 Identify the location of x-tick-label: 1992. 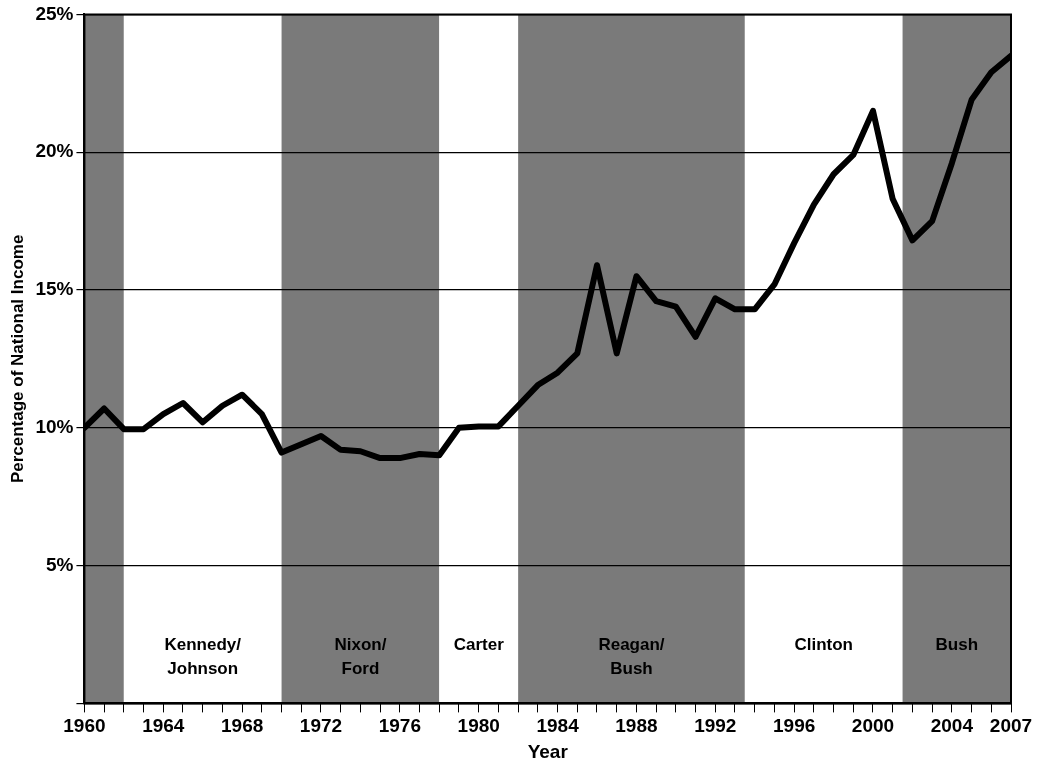
(715, 726).